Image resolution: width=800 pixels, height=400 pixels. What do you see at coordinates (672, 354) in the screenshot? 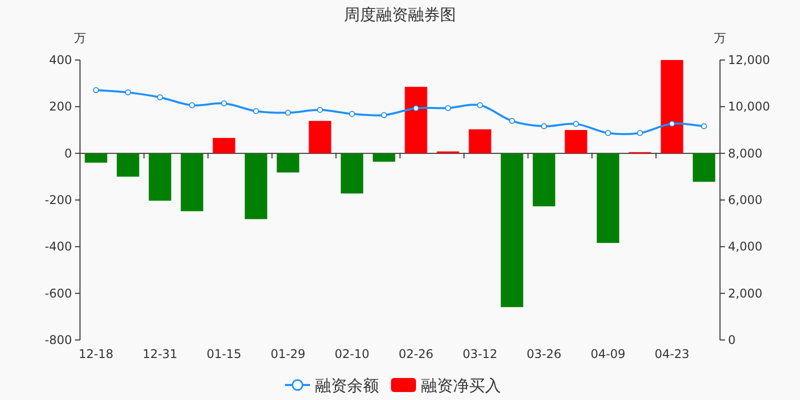
I see `x-tick-label: 04-23` at bounding box center [672, 354].